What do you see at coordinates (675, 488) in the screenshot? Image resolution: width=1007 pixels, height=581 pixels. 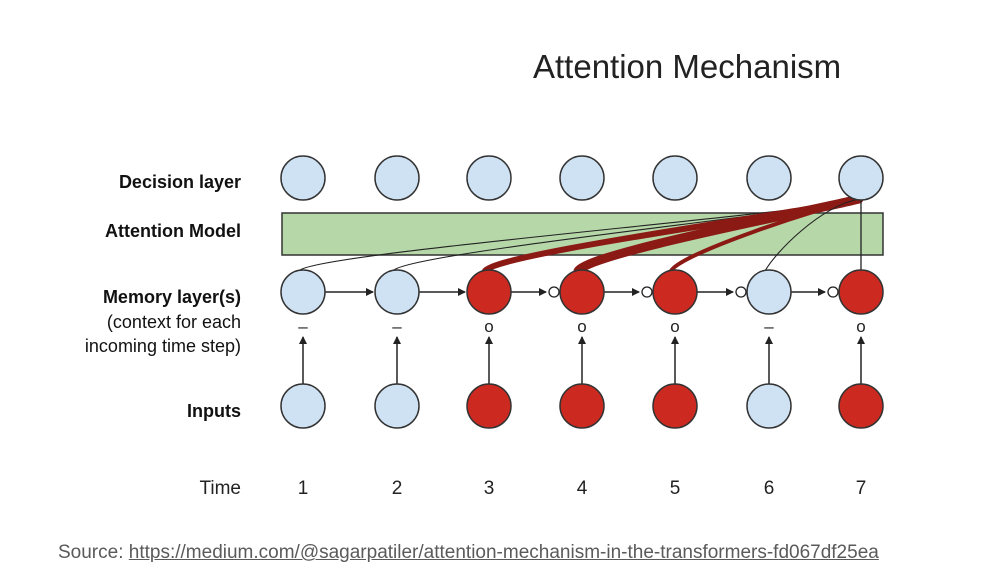 I see `time-step-5: 5` at bounding box center [675, 488].